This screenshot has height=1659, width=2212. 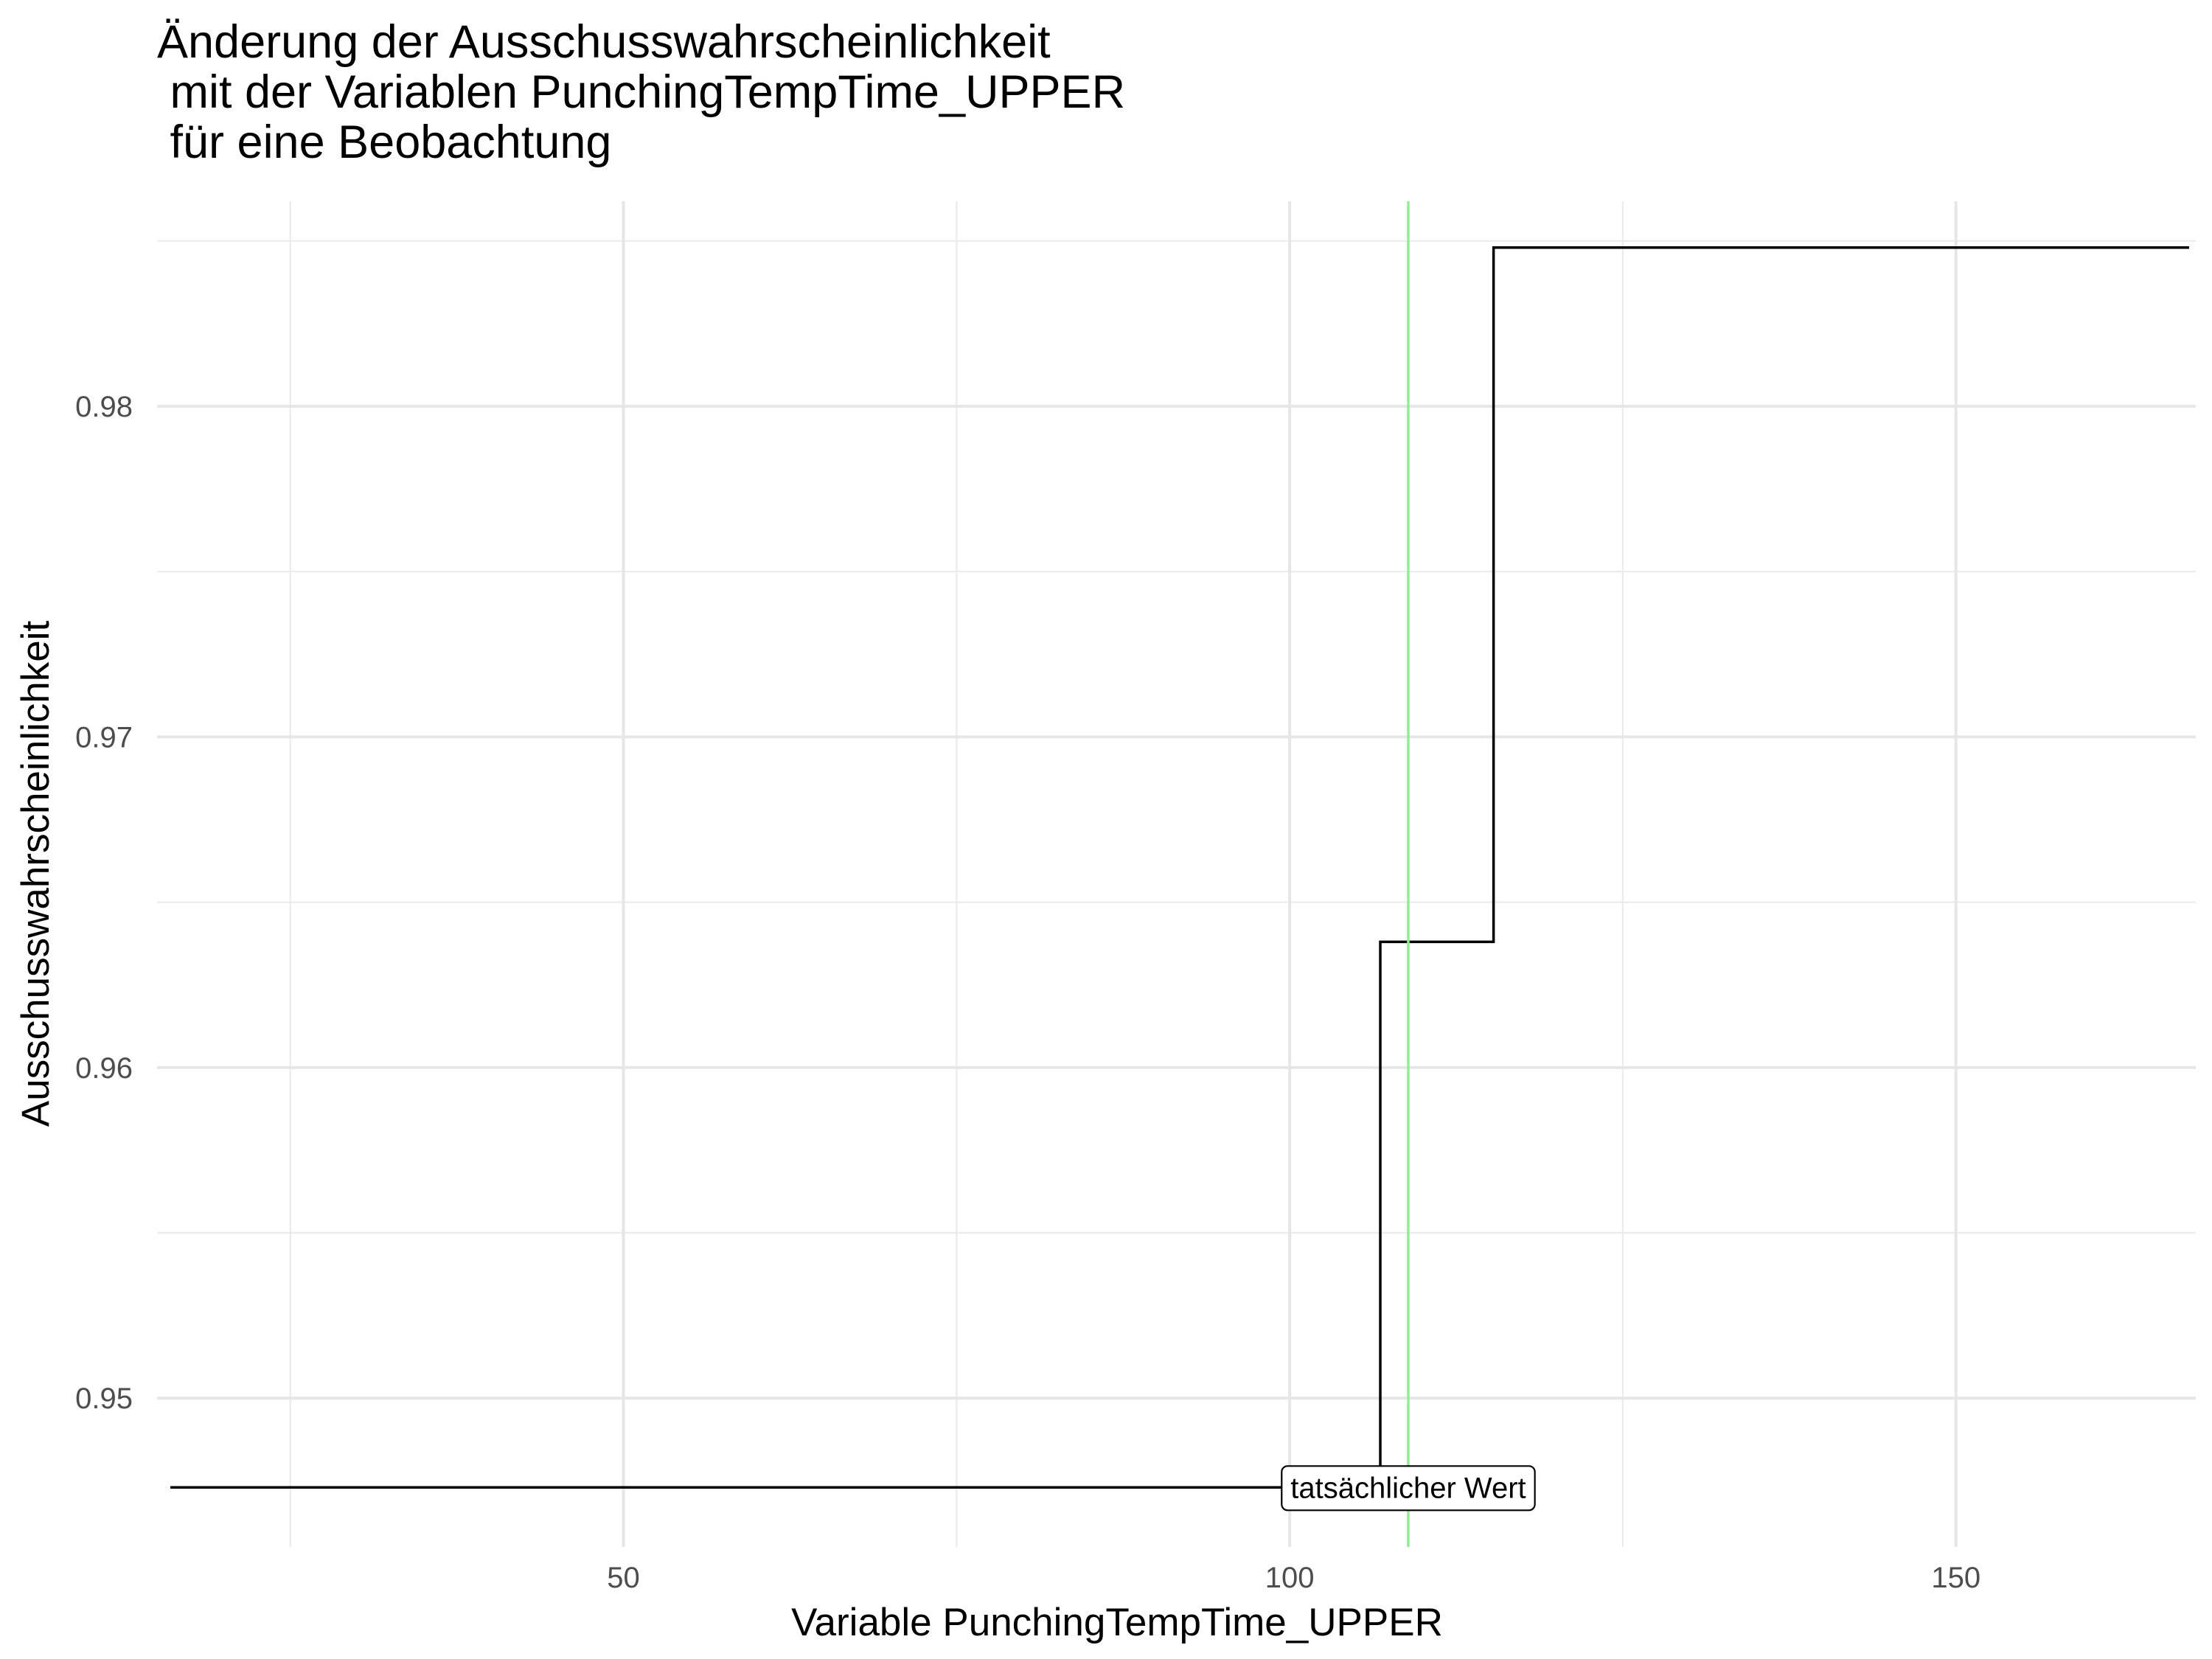 What do you see at coordinates (104, 1068) in the screenshot?
I see `y-tick-label: 0.96` at bounding box center [104, 1068].